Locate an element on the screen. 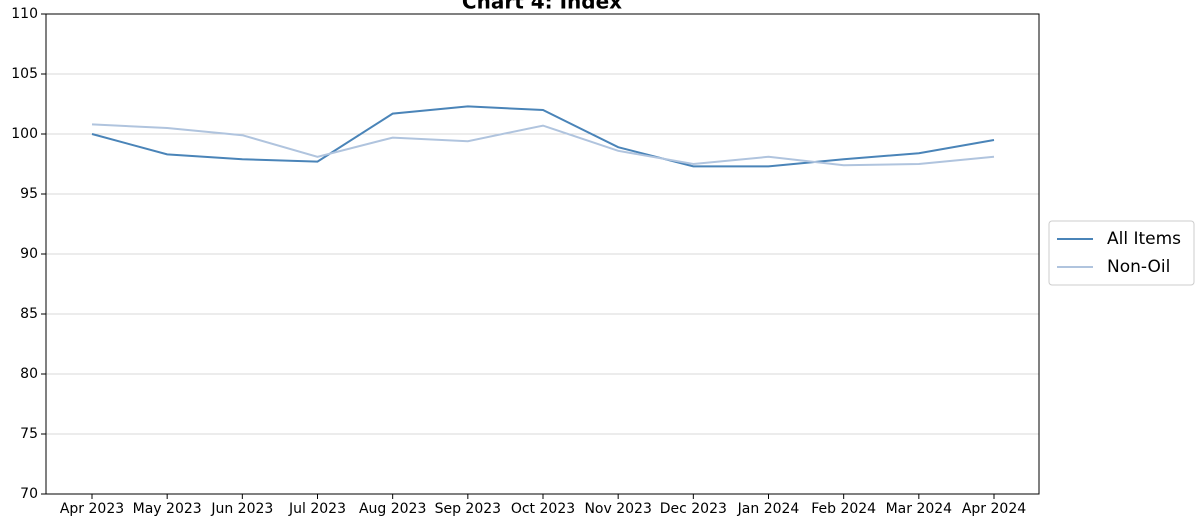 Image resolution: width=1199 pixels, height=519 pixels. x-tick-label: Sep 2023 is located at coordinates (468, 509).